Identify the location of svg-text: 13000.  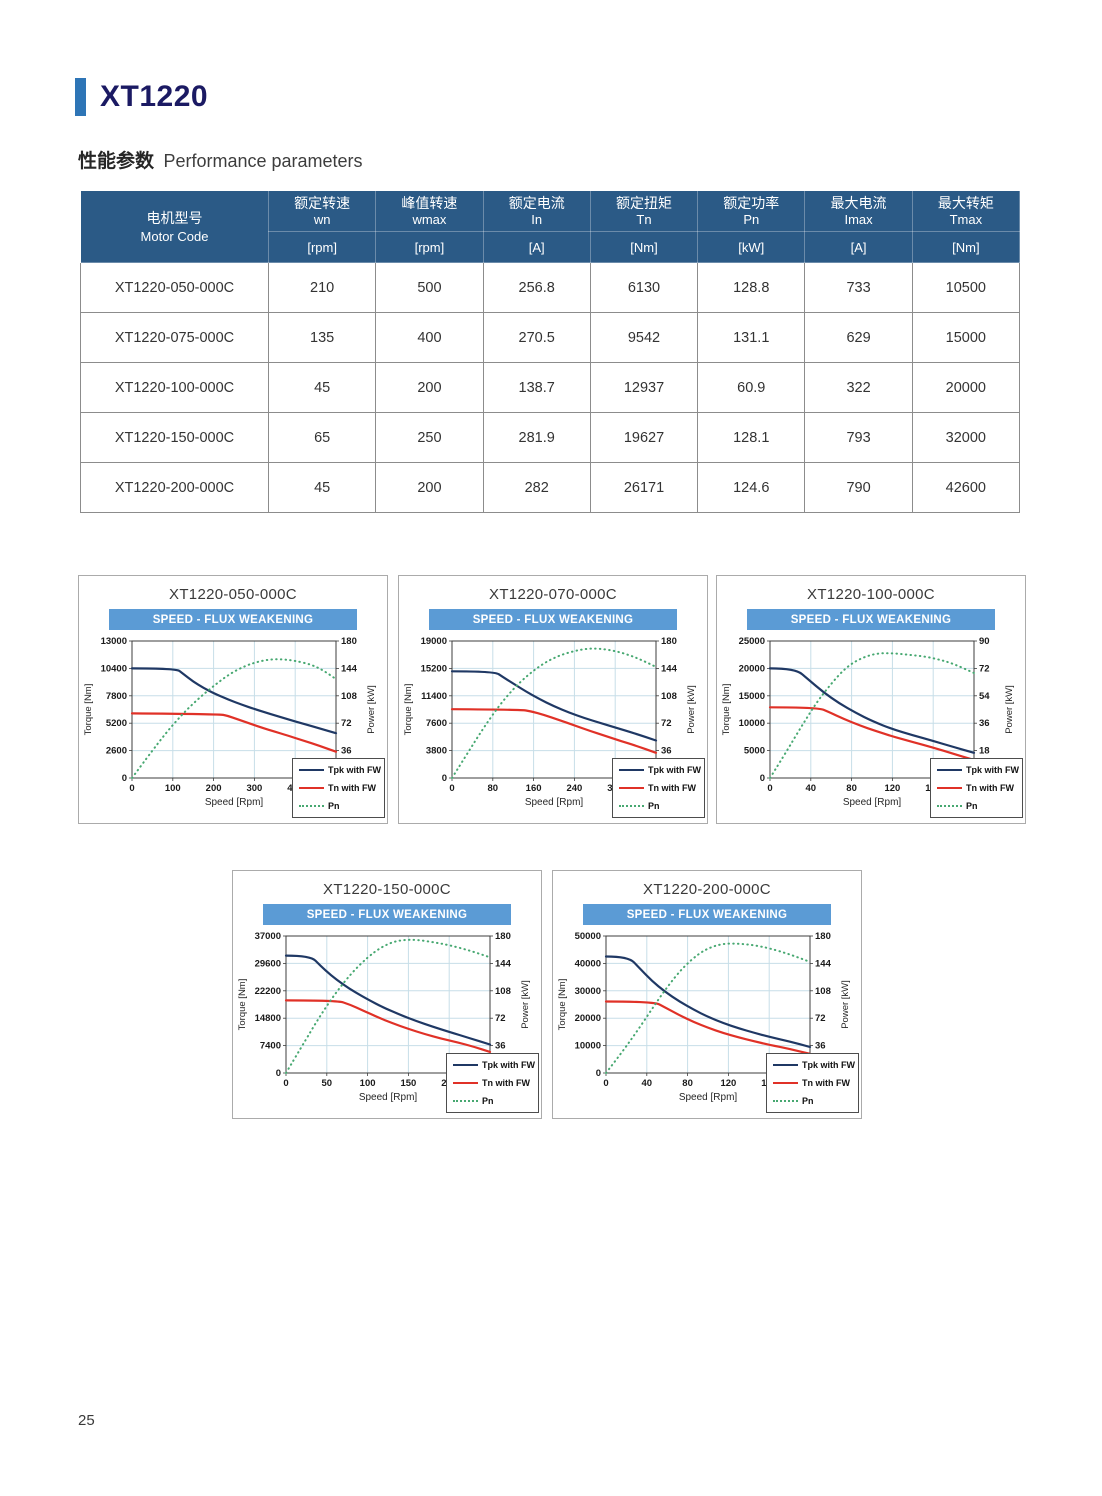
(114, 641).